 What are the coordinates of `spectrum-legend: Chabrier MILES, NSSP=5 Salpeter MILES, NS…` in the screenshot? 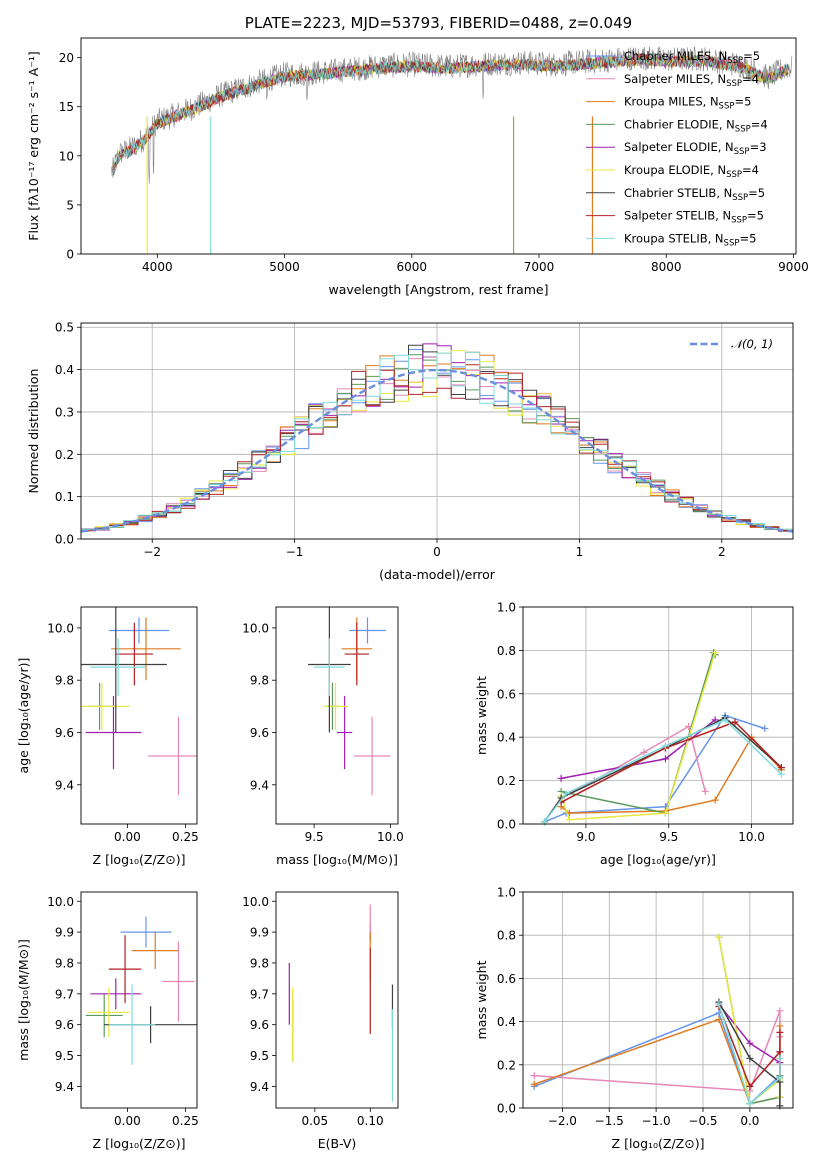 It's located at (677, 148).